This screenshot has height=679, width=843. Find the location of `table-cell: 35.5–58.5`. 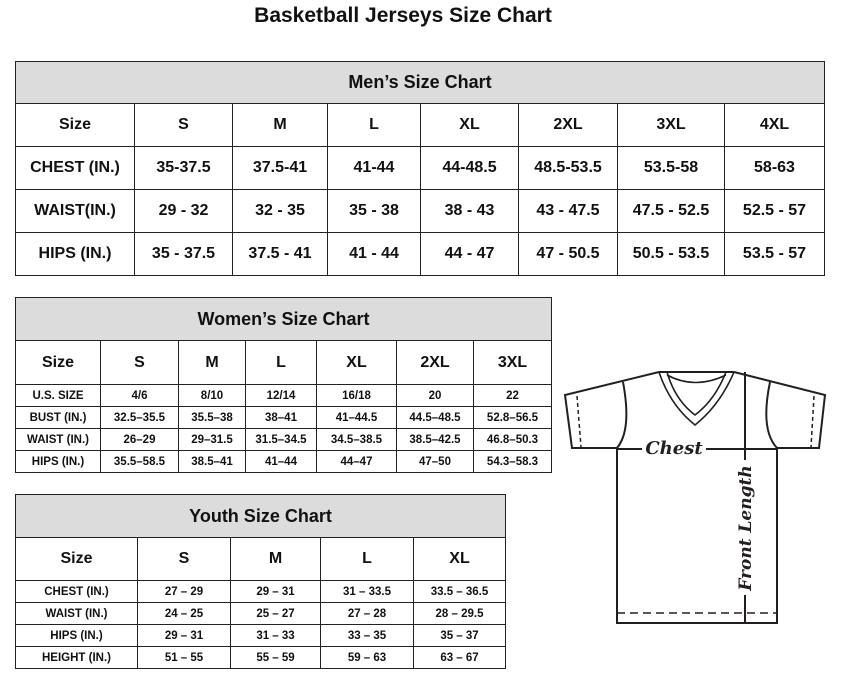

table-cell: 35.5–58.5 is located at coordinates (139, 461).